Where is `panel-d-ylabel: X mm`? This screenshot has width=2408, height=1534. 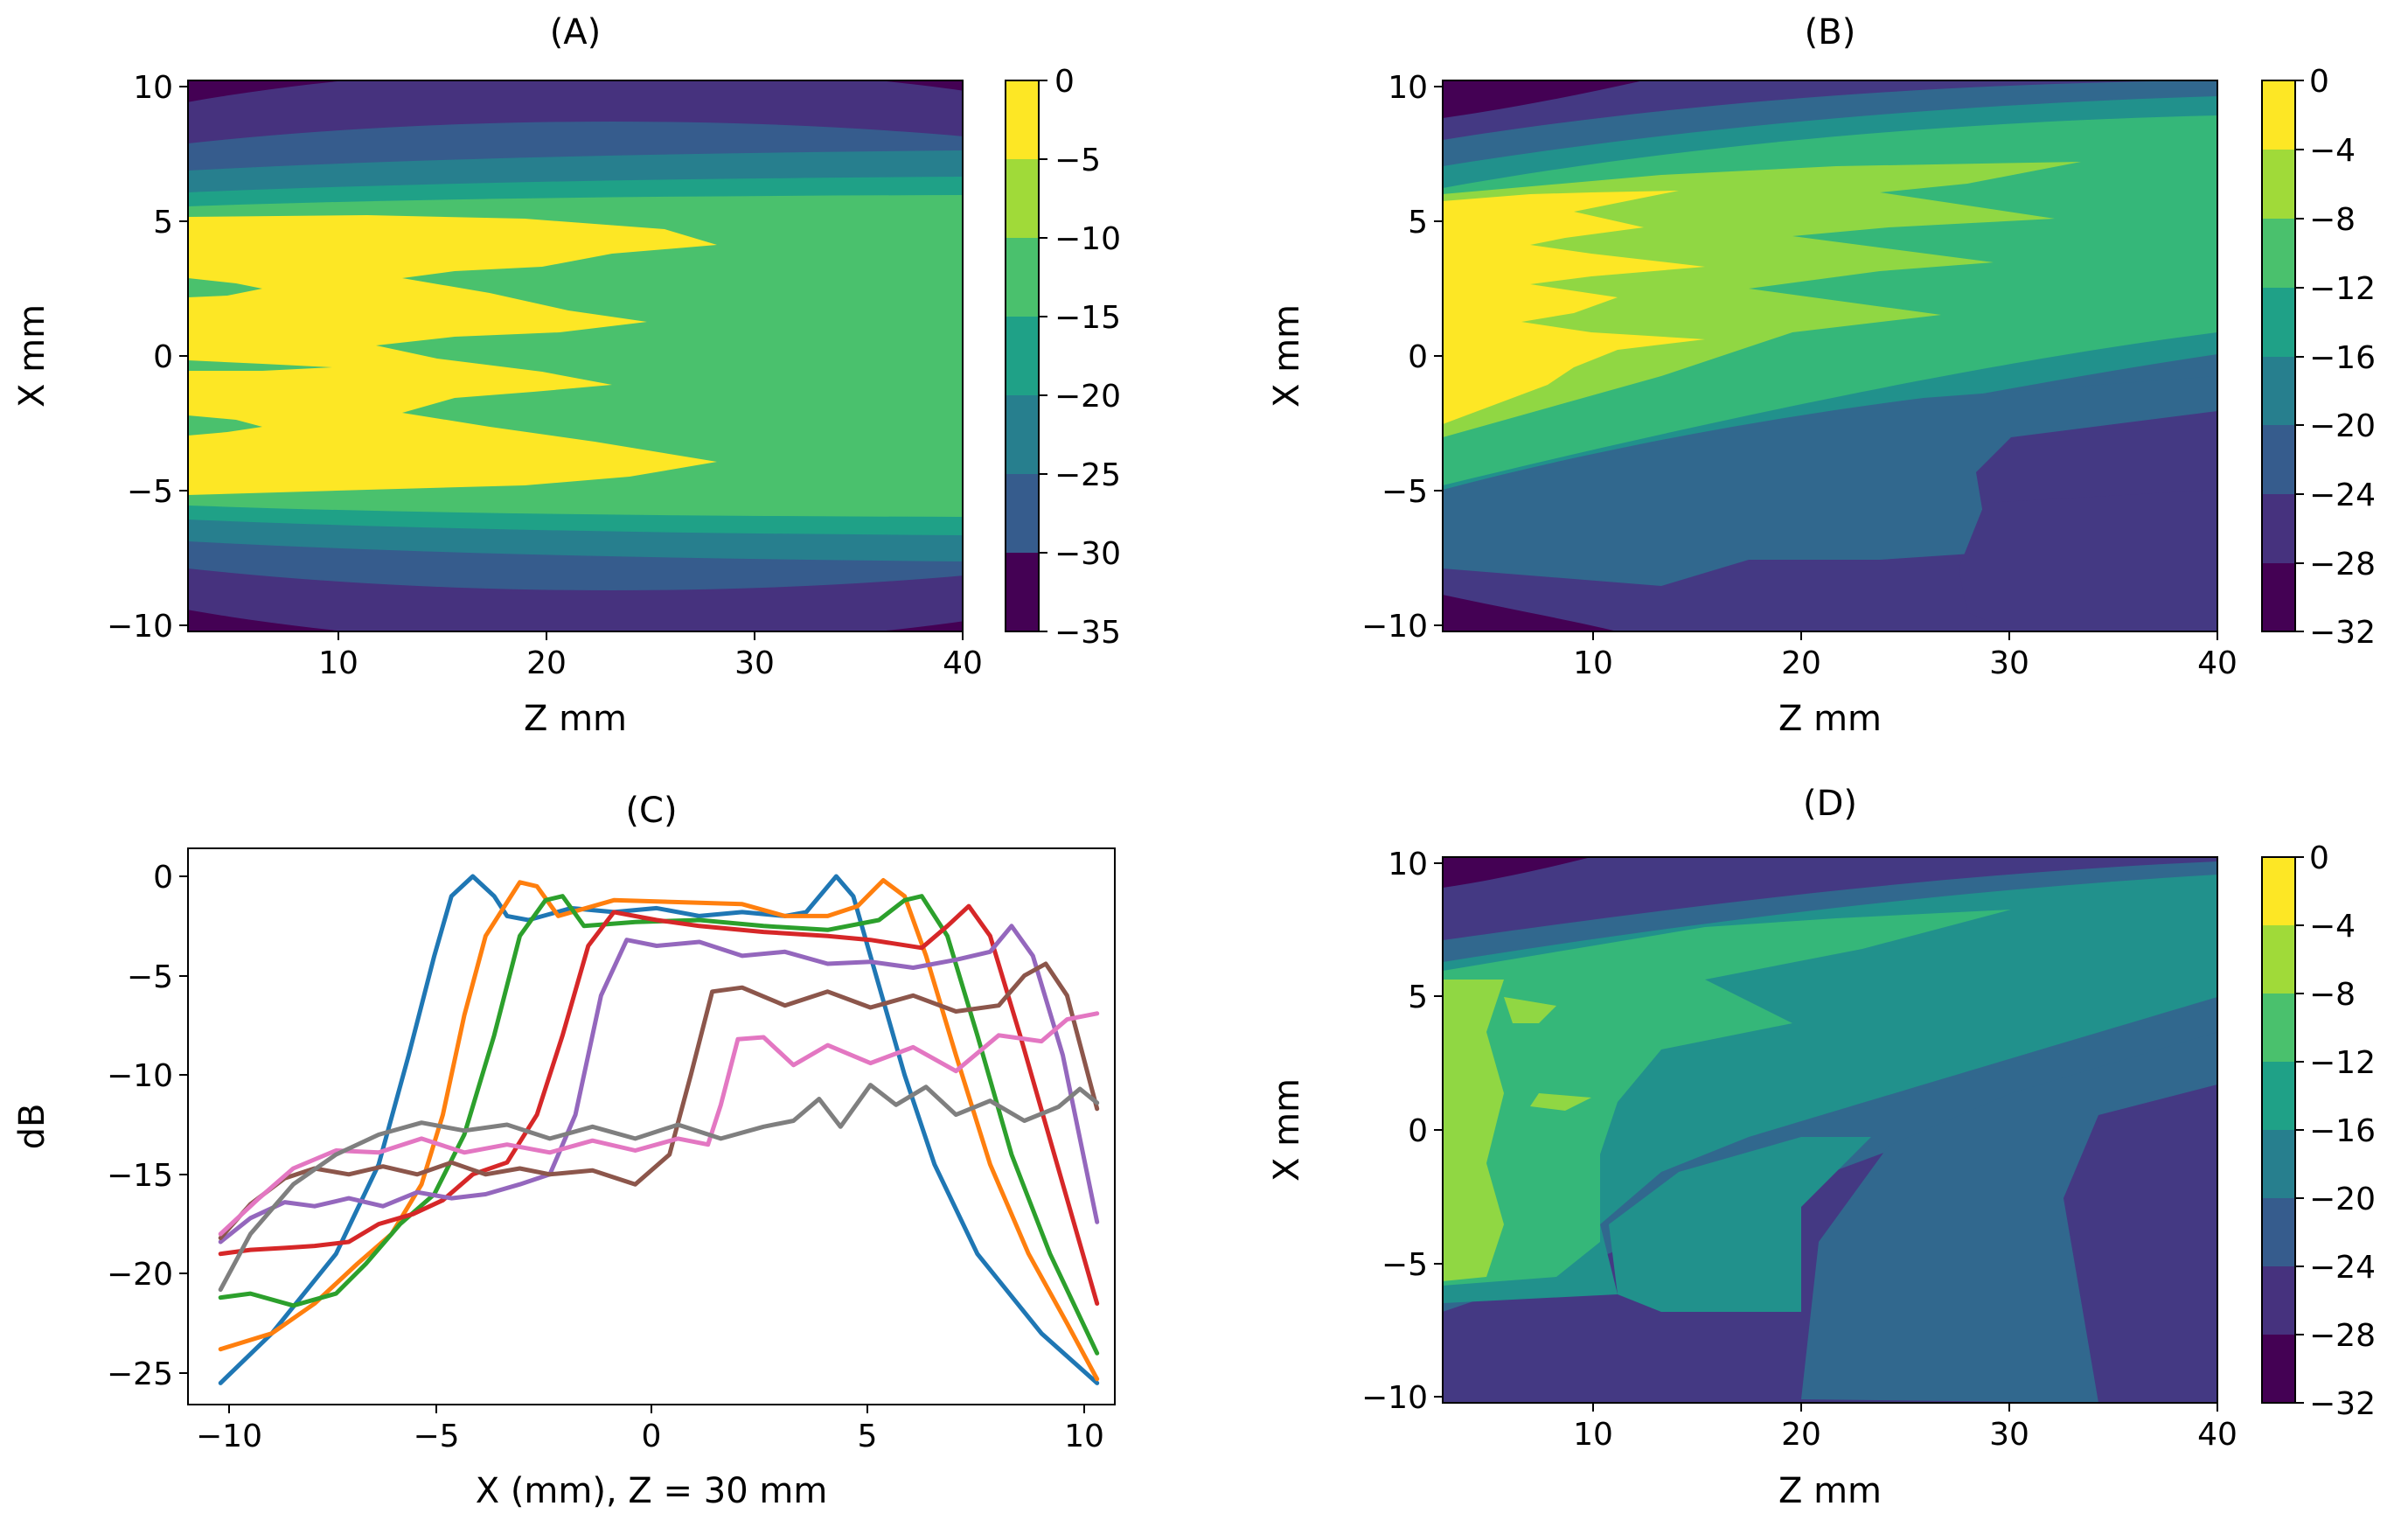
panel-d-ylabel: X mm is located at coordinates (1287, 1130).